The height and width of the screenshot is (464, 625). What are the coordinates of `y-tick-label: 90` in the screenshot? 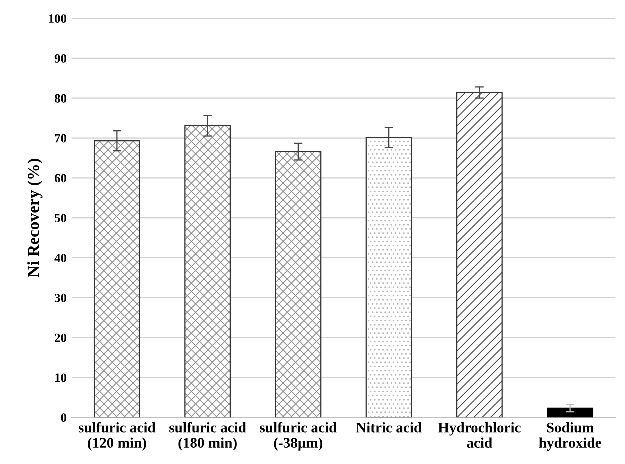 It's located at (60, 58).